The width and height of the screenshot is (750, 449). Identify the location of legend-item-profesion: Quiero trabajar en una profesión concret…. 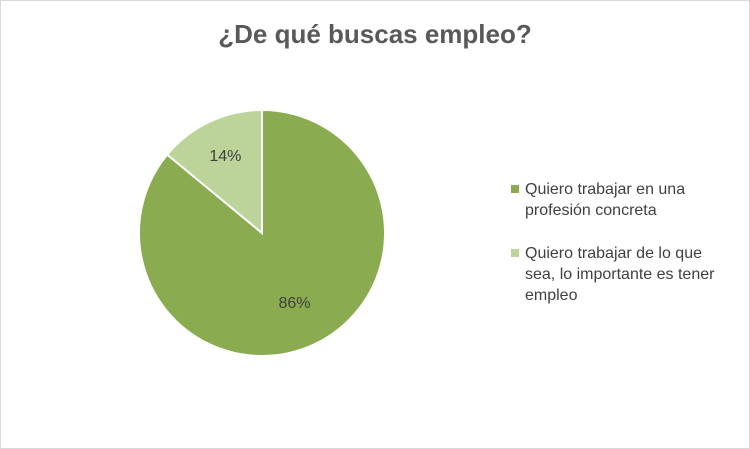
(621, 200).